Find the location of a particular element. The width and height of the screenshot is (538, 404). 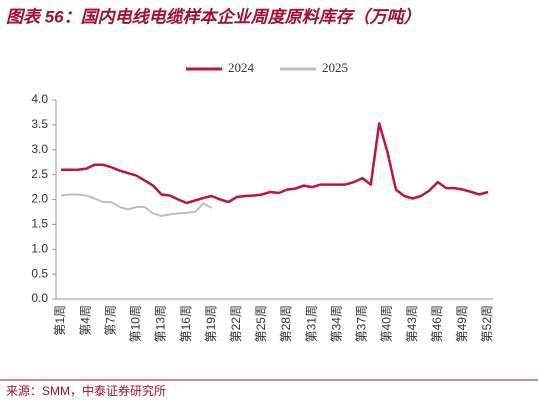

y-tick-label: 0.0 is located at coordinates (39, 298).